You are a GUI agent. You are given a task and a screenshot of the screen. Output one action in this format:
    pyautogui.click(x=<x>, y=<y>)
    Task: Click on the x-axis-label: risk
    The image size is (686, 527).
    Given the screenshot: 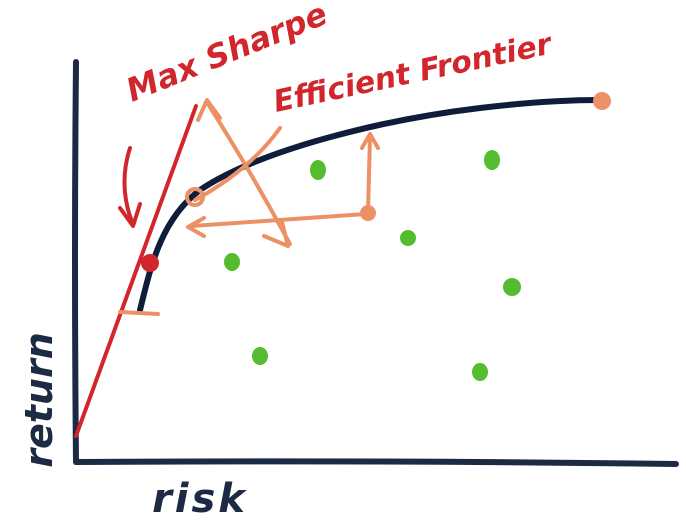 What is the action you would take?
    pyautogui.click(x=200, y=499)
    